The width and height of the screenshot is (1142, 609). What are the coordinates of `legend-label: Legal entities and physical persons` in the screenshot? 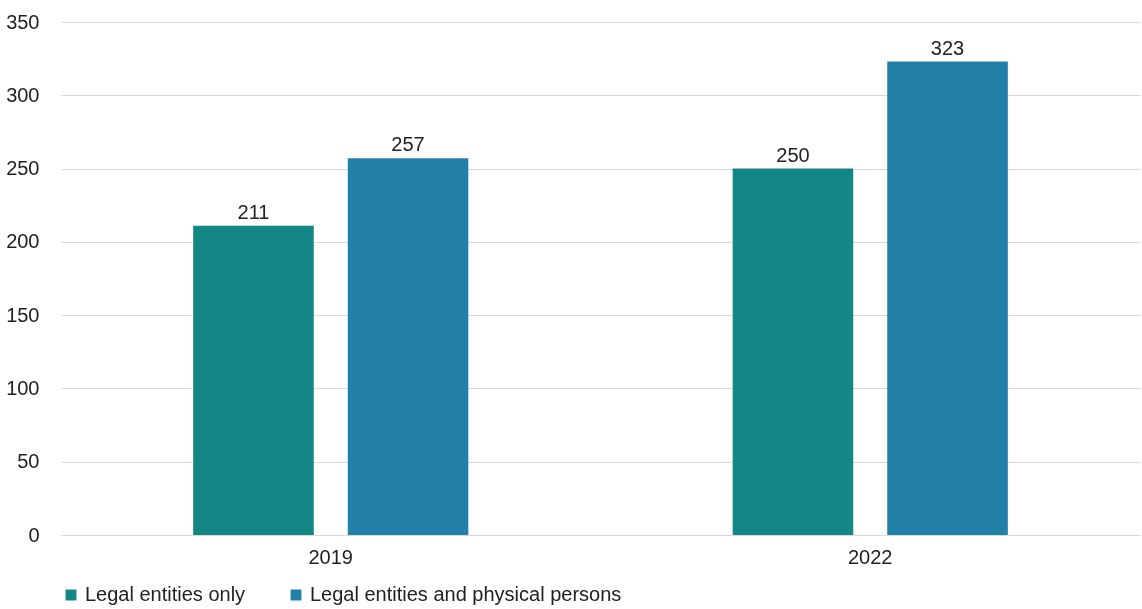 It's located at (466, 594).